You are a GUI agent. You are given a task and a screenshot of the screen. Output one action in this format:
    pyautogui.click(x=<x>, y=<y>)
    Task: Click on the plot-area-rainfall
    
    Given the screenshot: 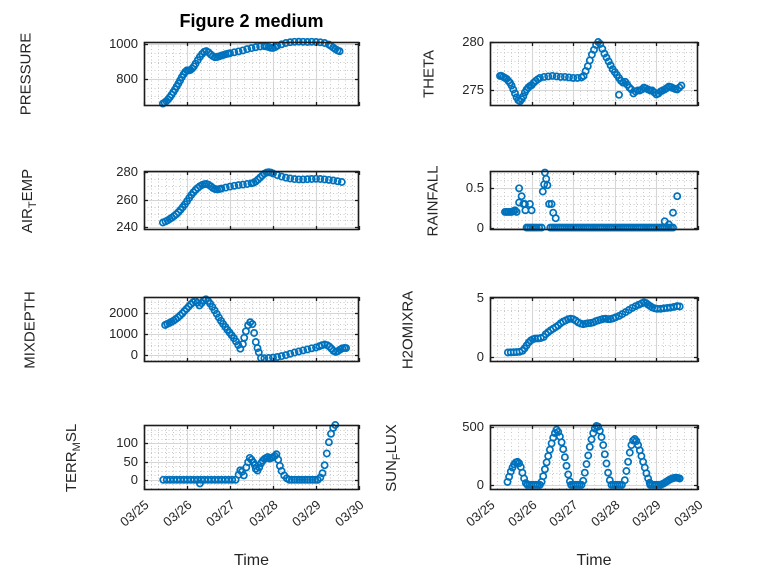 What is the action you would take?
    pyautogui.click(x=594, y=200)
    